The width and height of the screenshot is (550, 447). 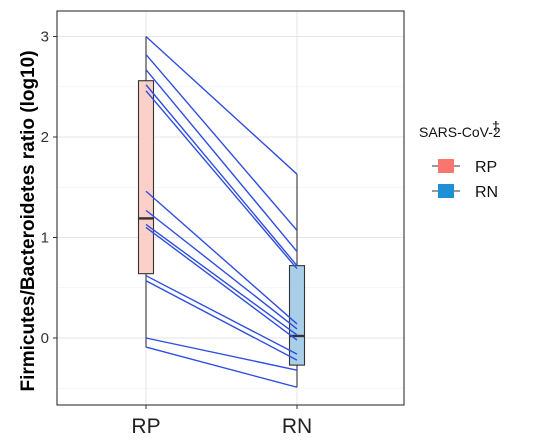 What do you see at coordinates (460, 132) in the screenshot?
I see `legend-title: SARS-CoV-2` at bounding box center [460, 132].